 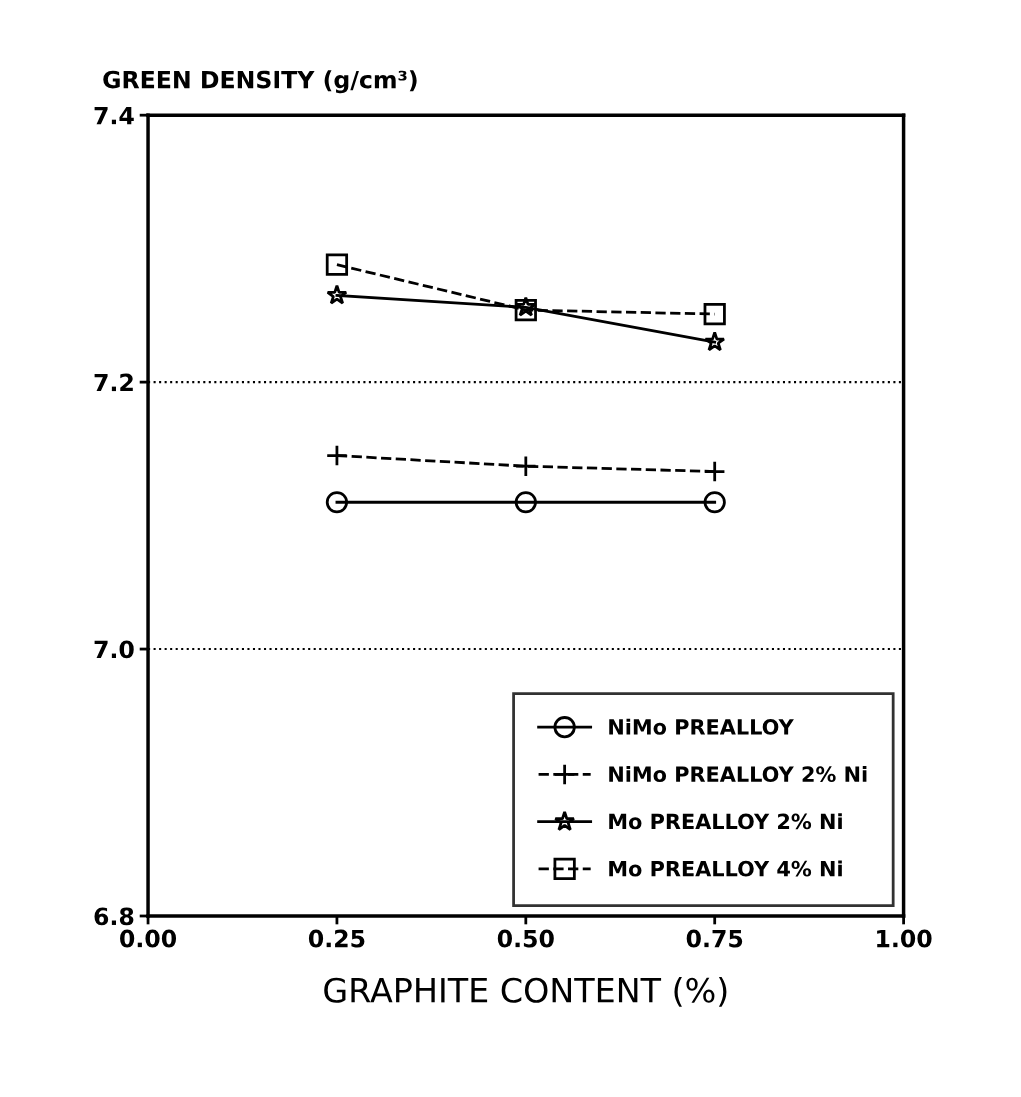 I want to click on y-tick-label: 7.4, so click(x=114, y=115).